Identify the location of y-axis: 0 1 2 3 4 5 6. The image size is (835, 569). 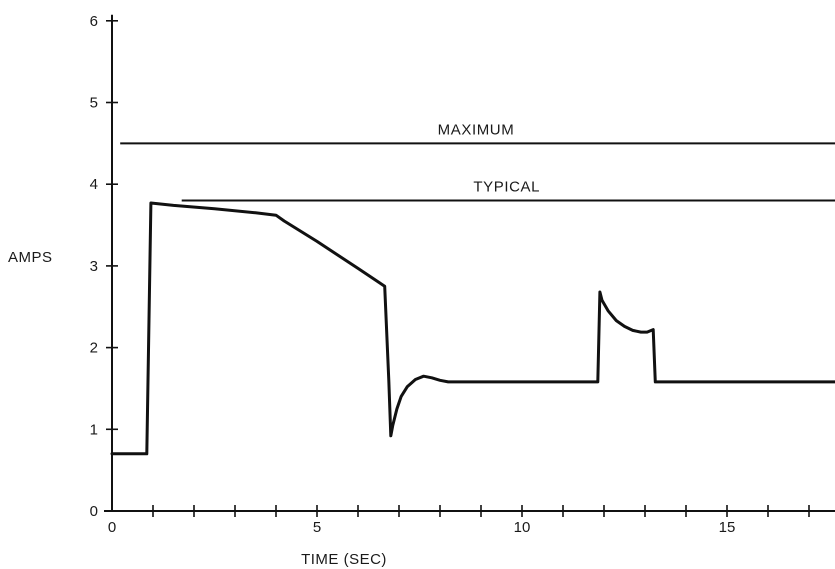
(104, 266).